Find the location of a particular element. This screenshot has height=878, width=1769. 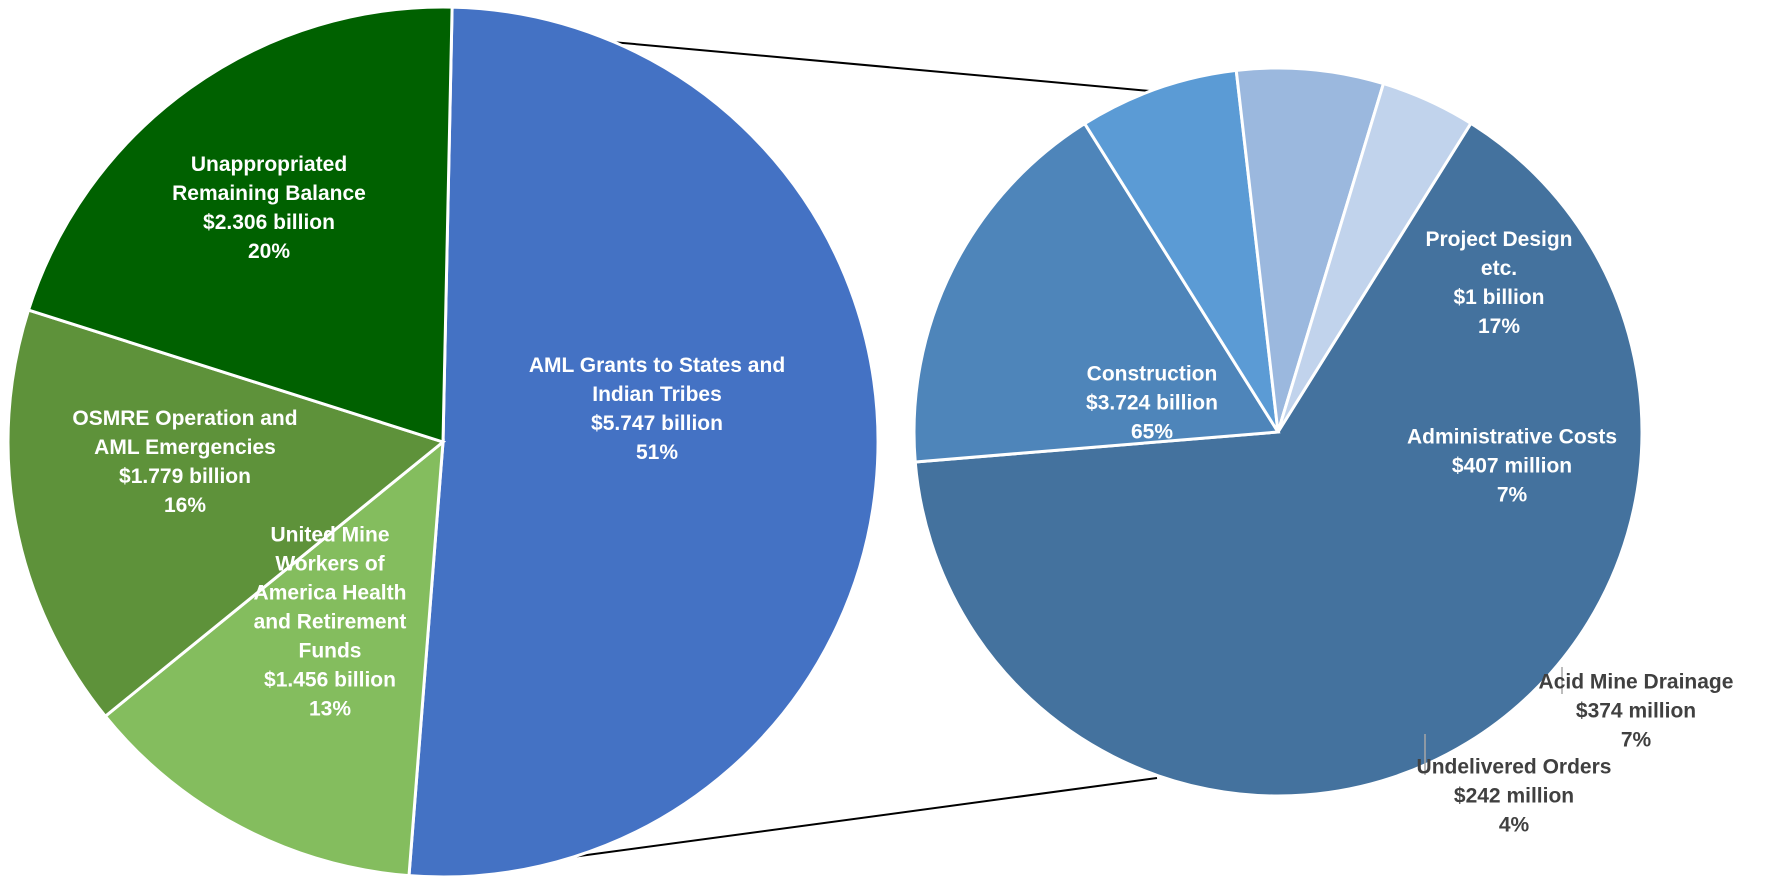

connector-line-bottom is located at coordinates (865, 817).